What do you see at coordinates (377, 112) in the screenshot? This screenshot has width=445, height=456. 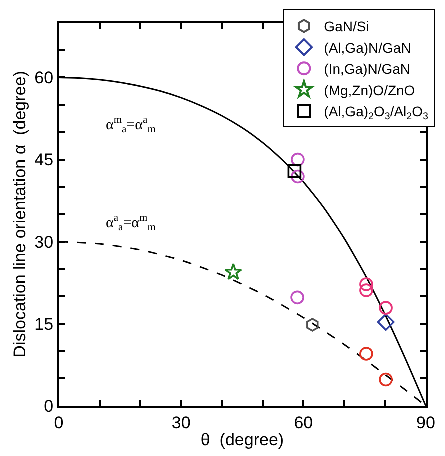 I see `legend-label: (Al,Ga)$_{2}$O$_{3}$/Al$_{2}$O$_{3}$` at bounding box center [377, 112].